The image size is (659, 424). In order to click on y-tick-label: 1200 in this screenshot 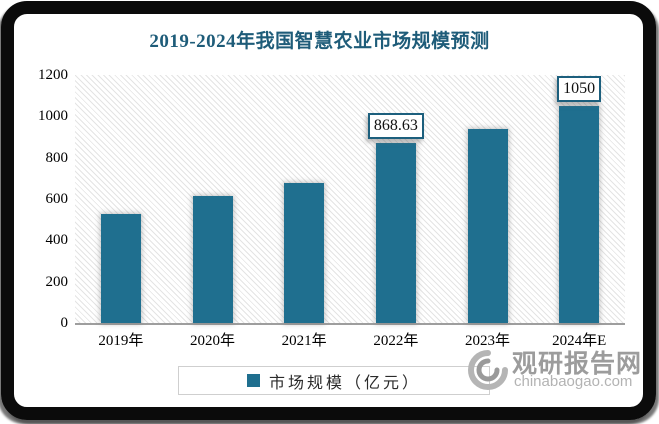, I will do `click(53, 75)`.